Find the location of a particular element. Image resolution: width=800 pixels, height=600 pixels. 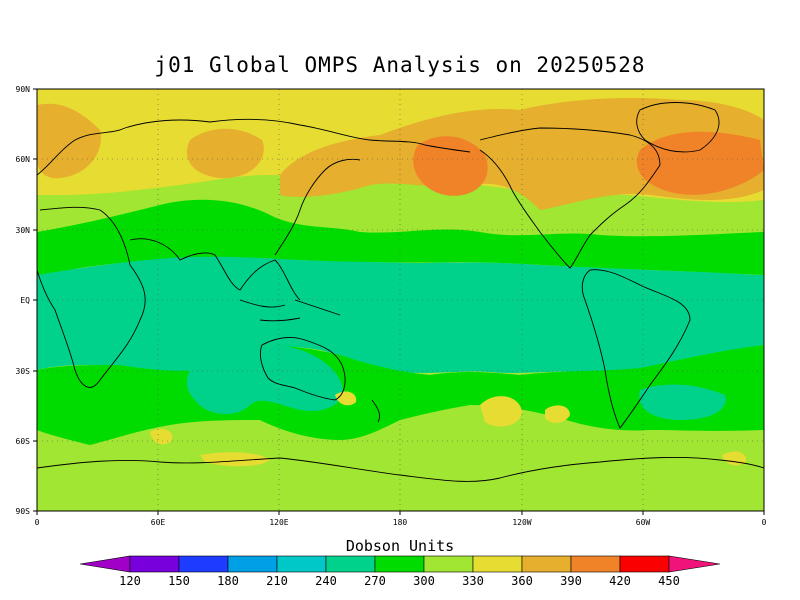

lat-label-eq: EQ is located at coordinates (25, 300).